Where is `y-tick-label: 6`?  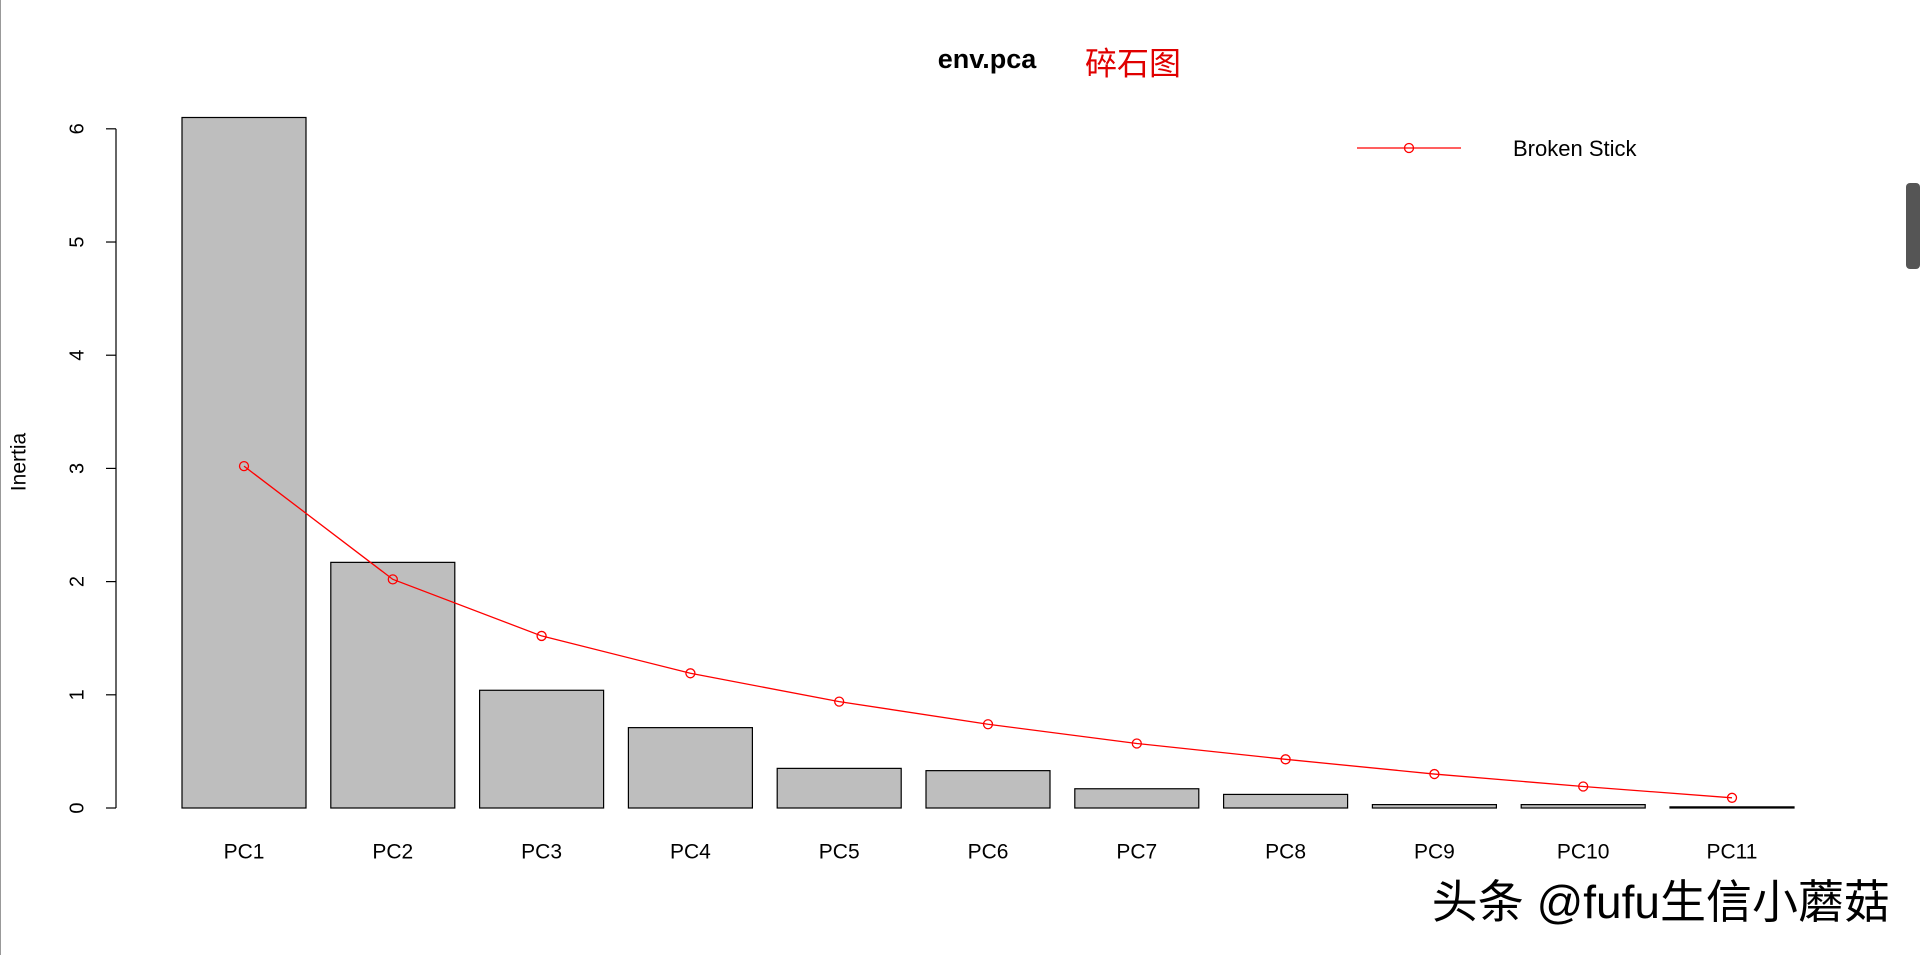 y-tick-label: 6 is located at coordinates (77, 128).